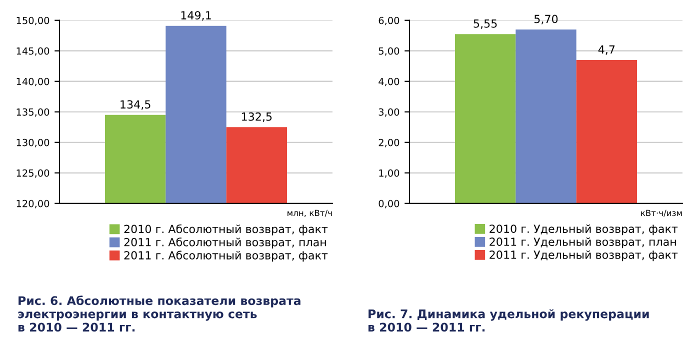 The width and height of the screenshot is (700, 339). Describe the element at coordinates (661, 213) in the screenshot. I see `x-axis-title: кВт·ч/изм` at that location.